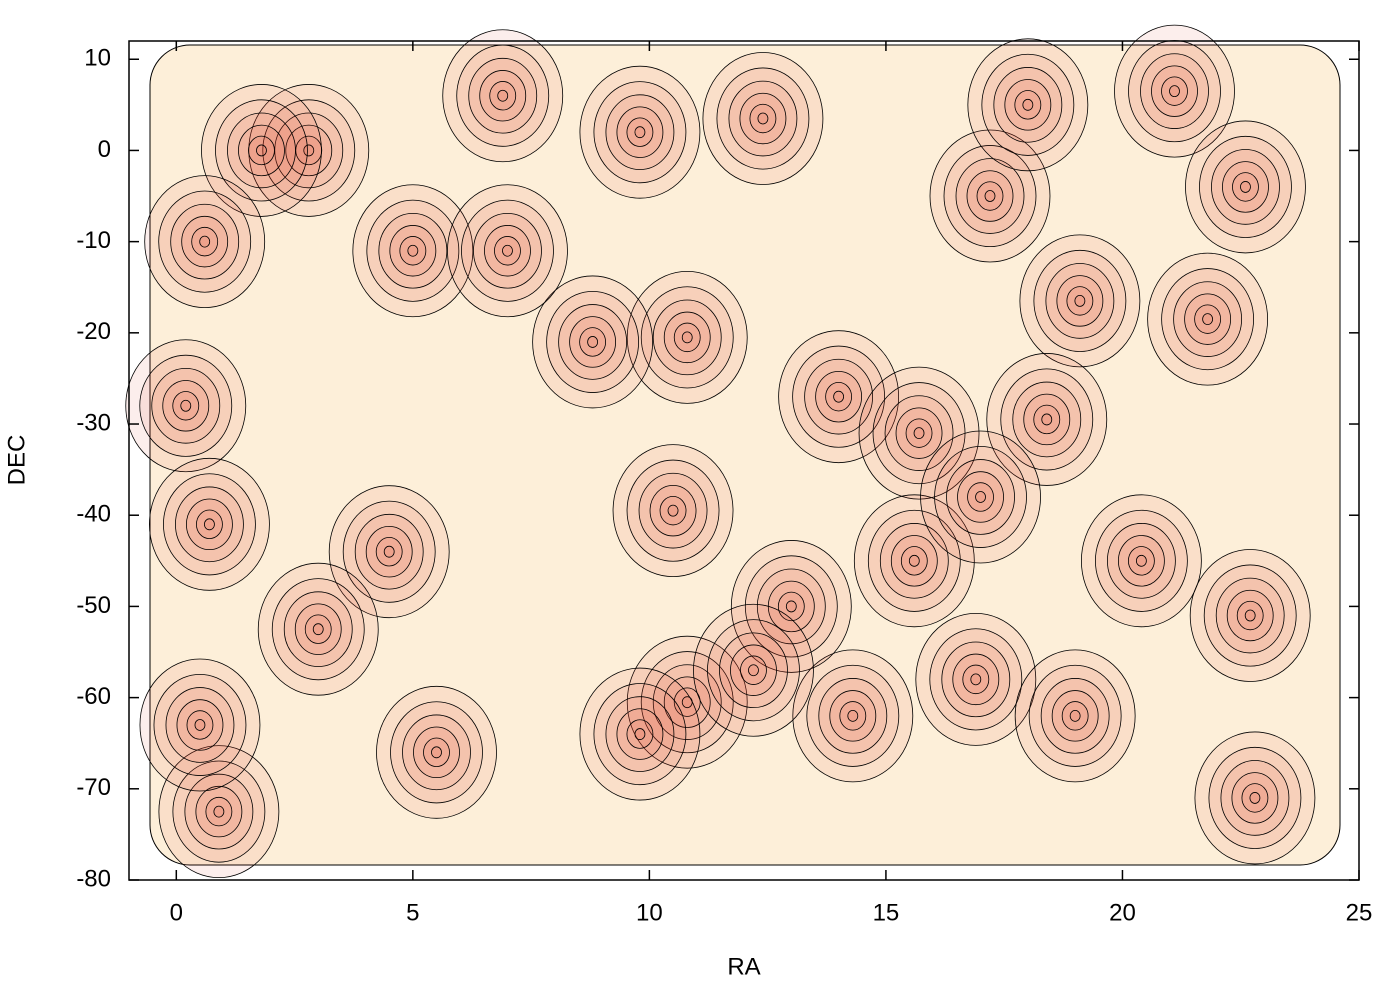  I want to click on x-tick-label: 20, so click(1122, 912).